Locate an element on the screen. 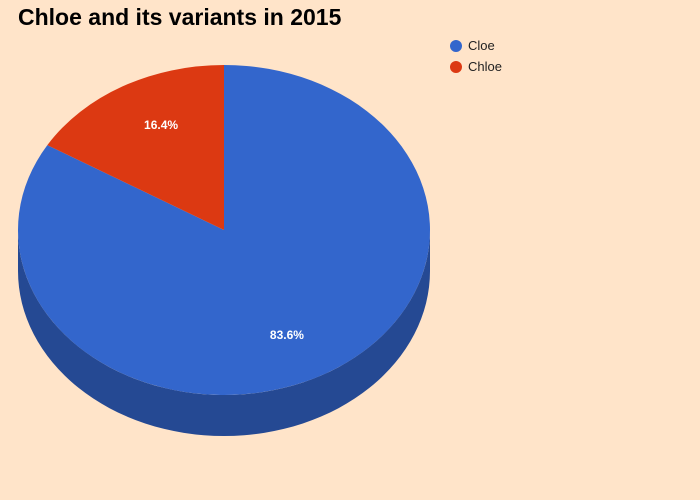 This screenshot has height=500, width=700. slice-label-chloe: 16.4% is located at coordinates (161, 125).